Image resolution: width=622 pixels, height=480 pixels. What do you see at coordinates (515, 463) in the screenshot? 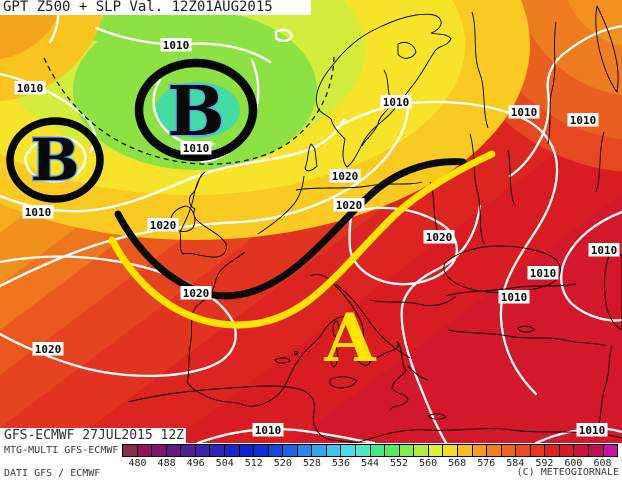
I see `colorbar-tick: 584` at bounding box center [515, 463].